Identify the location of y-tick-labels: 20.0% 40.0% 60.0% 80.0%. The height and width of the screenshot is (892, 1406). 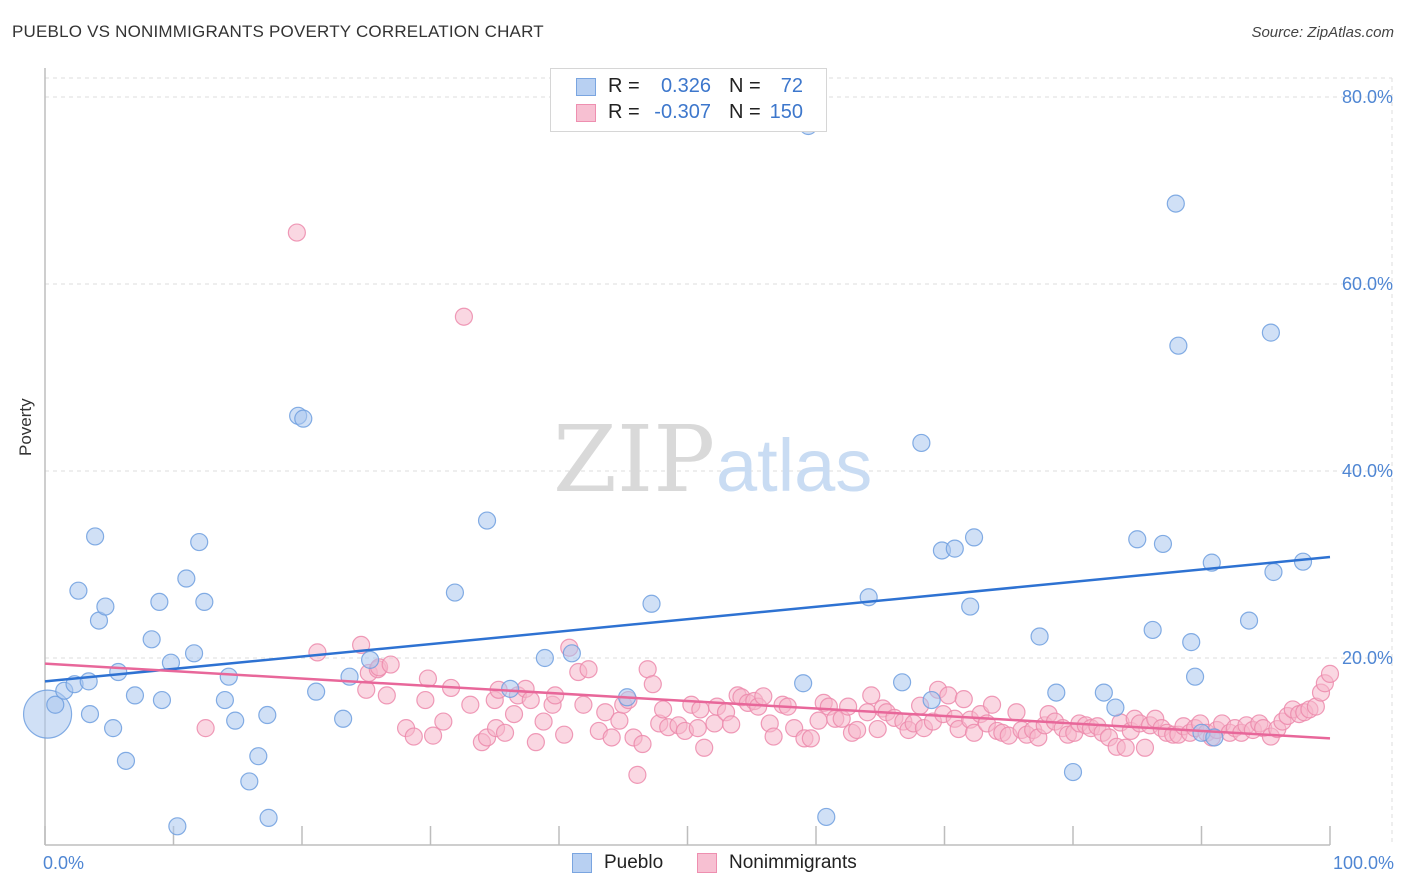
(1367, 377).